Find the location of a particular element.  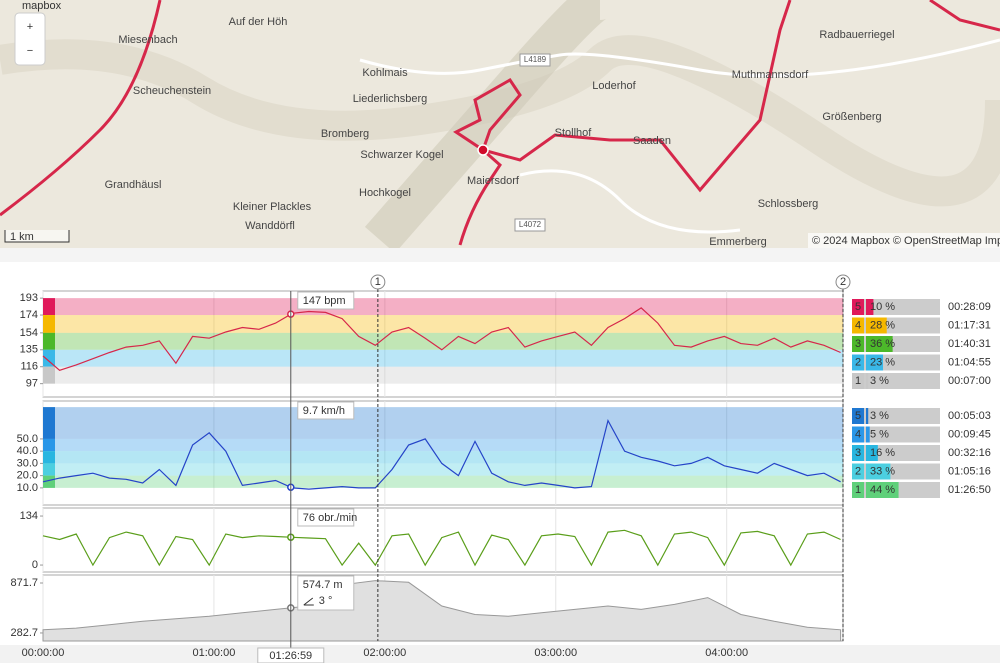

zone-time: 00:28:09 is located at coordinates (969, 307).